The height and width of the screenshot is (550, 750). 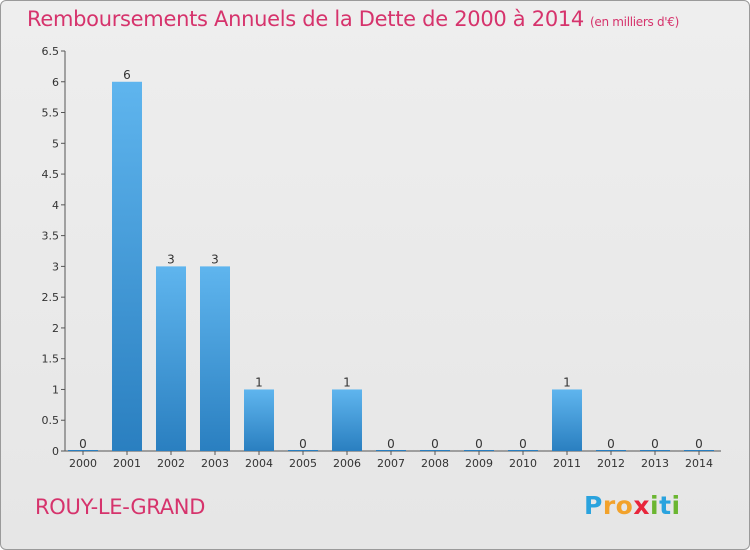 I want to click on y-tick-label: 1.5, so click(x=51, y=359).